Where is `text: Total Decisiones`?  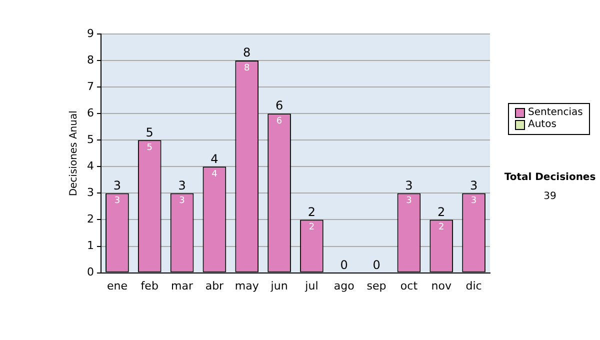
text: Total Decisiones is located at coordinates (550, 177).